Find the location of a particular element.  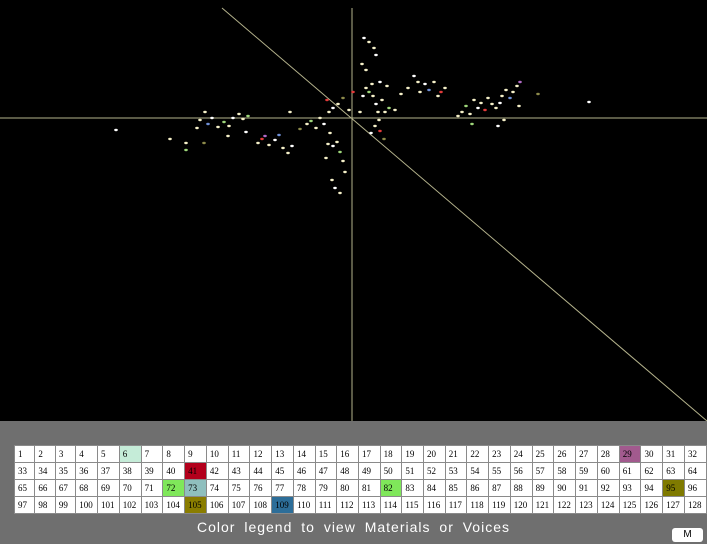

legend-cell-50: 50 is located at coordinates (391, 471).